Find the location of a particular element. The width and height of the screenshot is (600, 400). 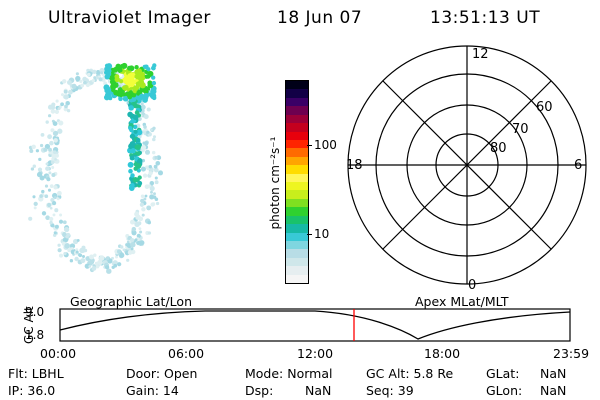

mlt-label-6: 6 is located at coordinates (578, 165).